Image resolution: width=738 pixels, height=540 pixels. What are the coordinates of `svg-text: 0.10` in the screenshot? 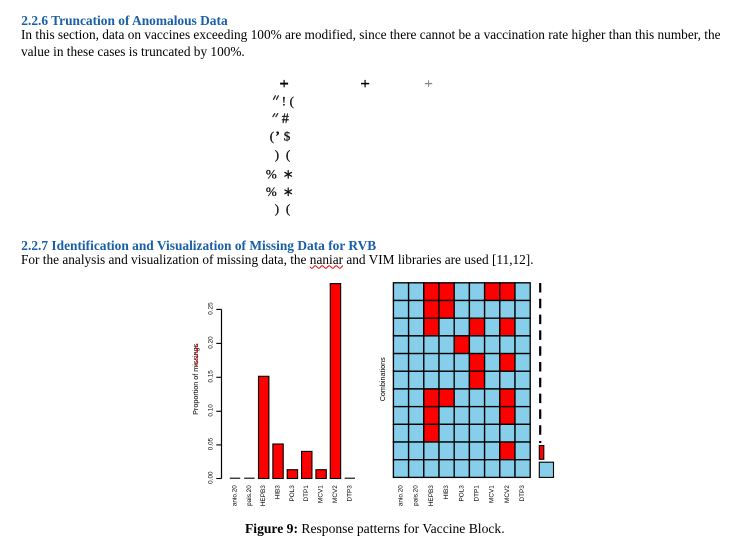 It's located at (210, 410).